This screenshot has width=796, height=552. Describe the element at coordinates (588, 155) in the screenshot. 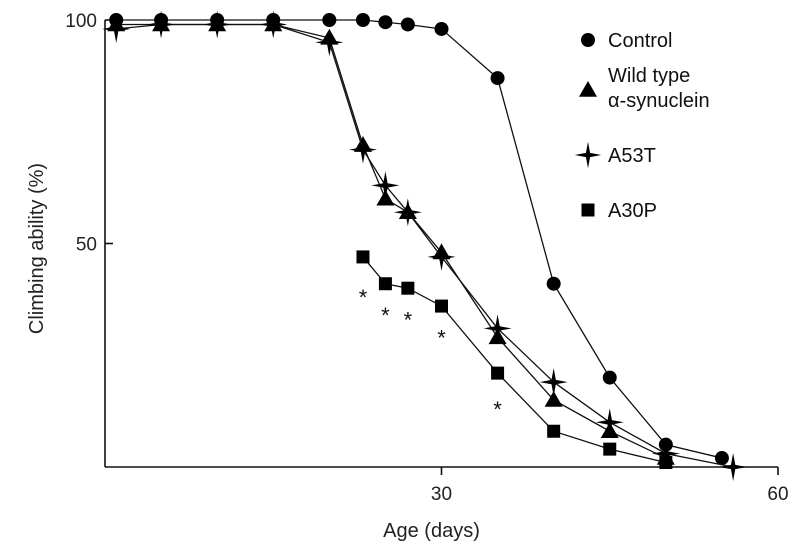

I see `legend-marker-star` at that location.